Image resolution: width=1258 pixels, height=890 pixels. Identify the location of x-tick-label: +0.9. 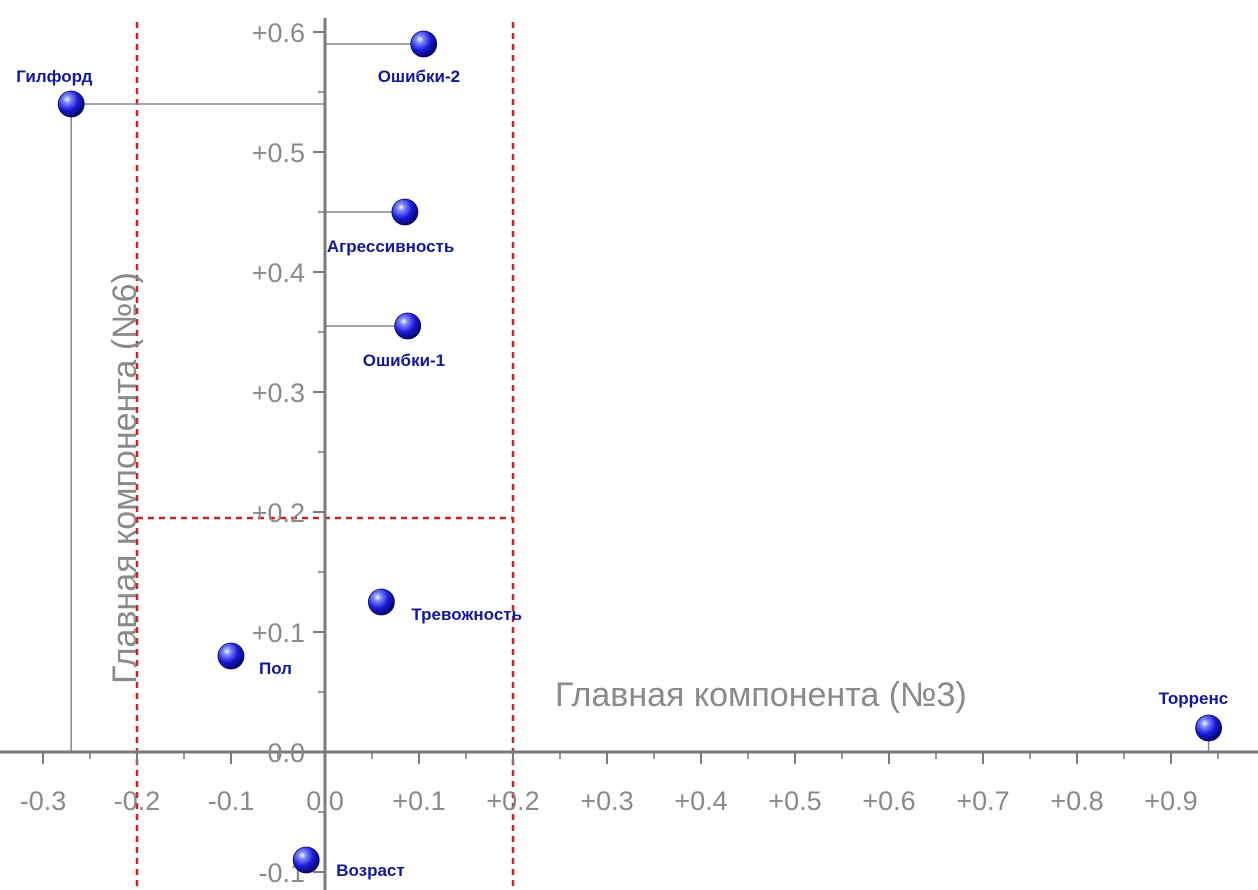
(1170, 801).